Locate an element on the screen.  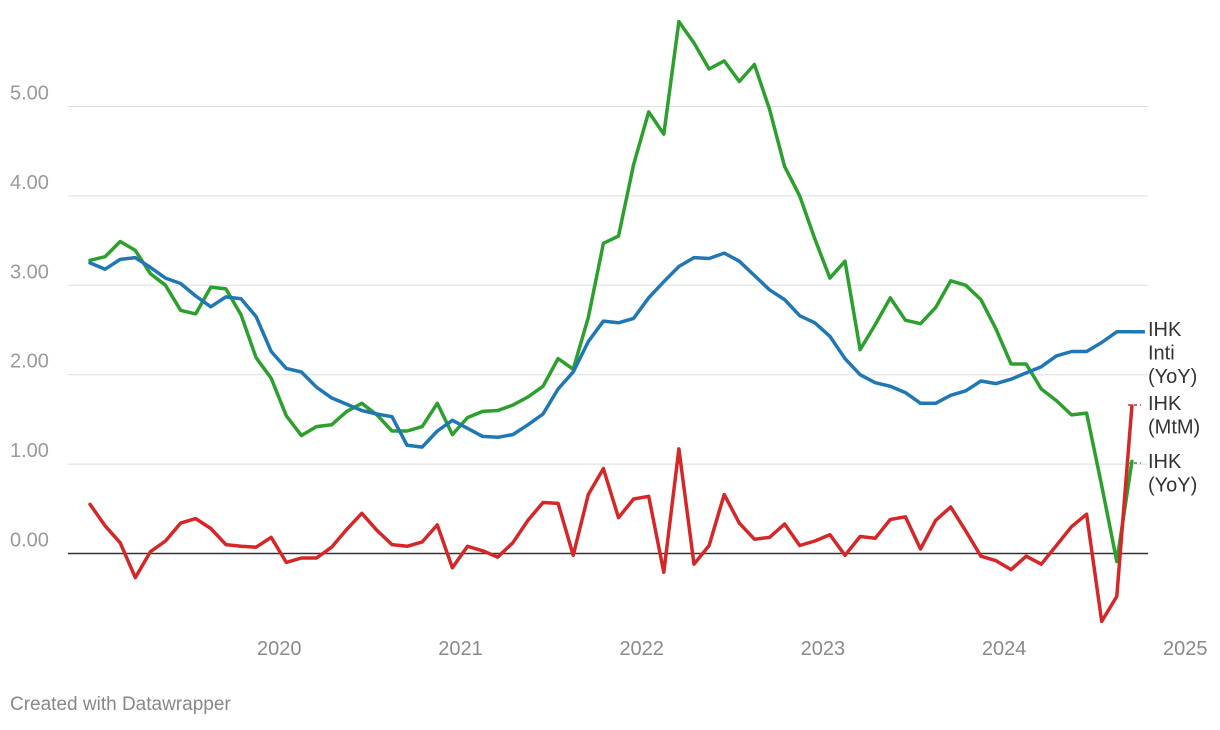
series-label-1: IHK(MtM) is located at coordinates (1164, 416).